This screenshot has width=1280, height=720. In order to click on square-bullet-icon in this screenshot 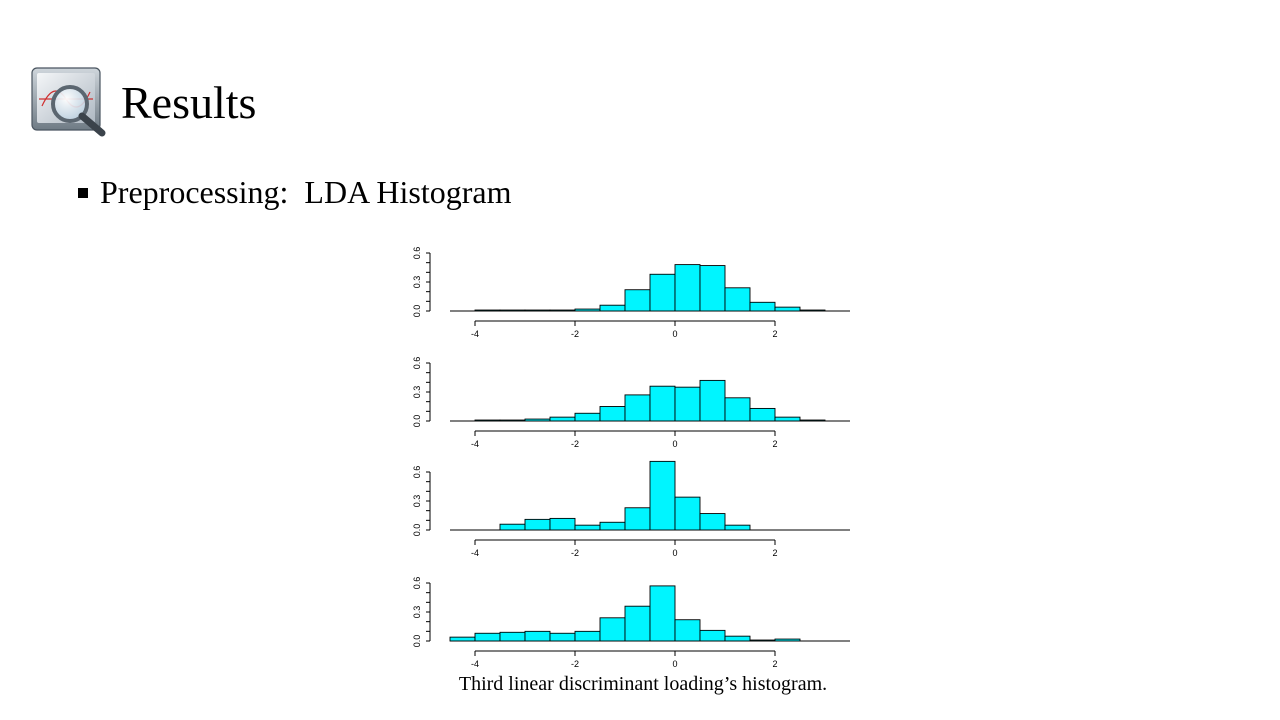, I will do `click(83, 193)`.